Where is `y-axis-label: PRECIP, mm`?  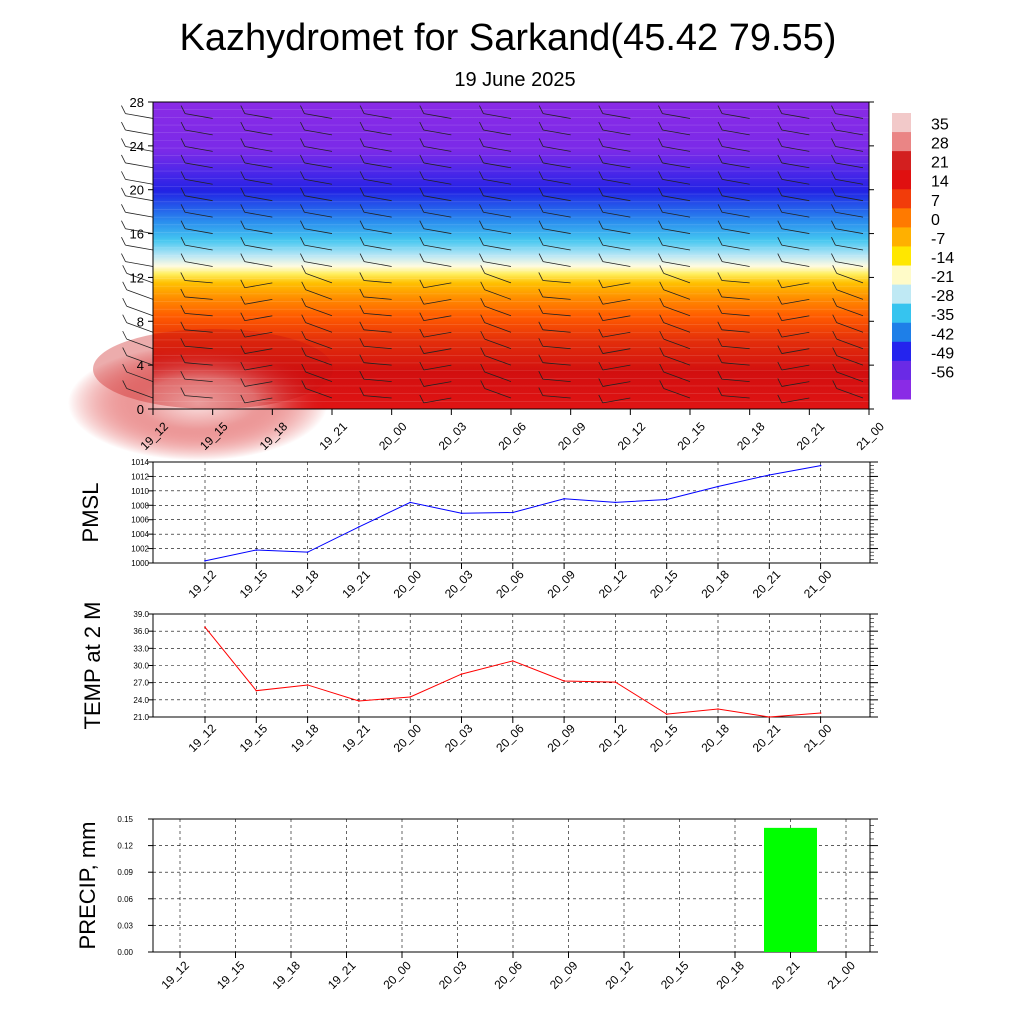 y-axis-label: PRECIP, mm is located at coordinates (87, 886).